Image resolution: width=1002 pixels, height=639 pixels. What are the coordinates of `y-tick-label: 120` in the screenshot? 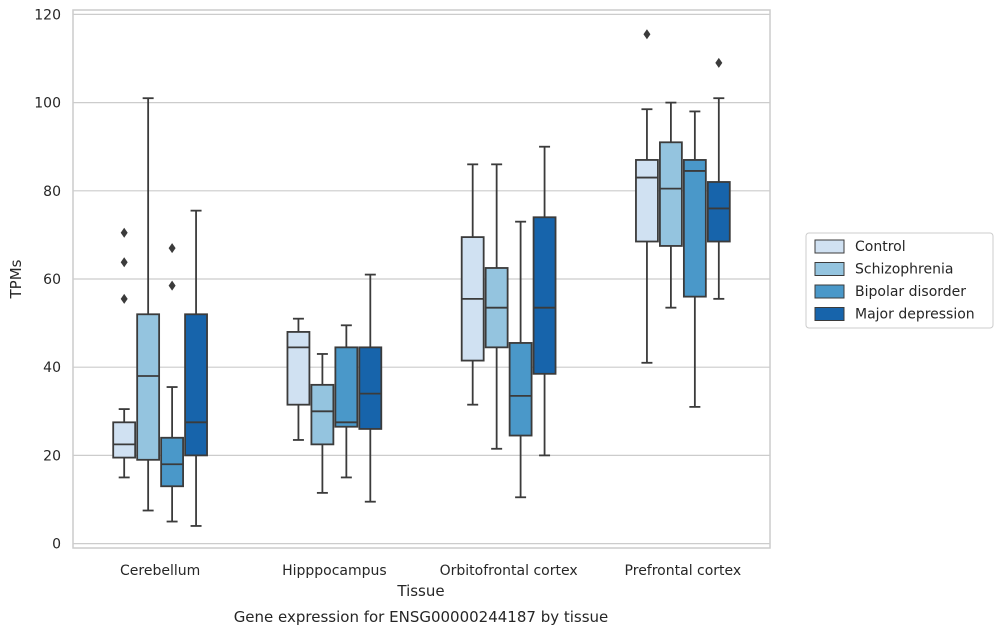 It's located at (47, 15).